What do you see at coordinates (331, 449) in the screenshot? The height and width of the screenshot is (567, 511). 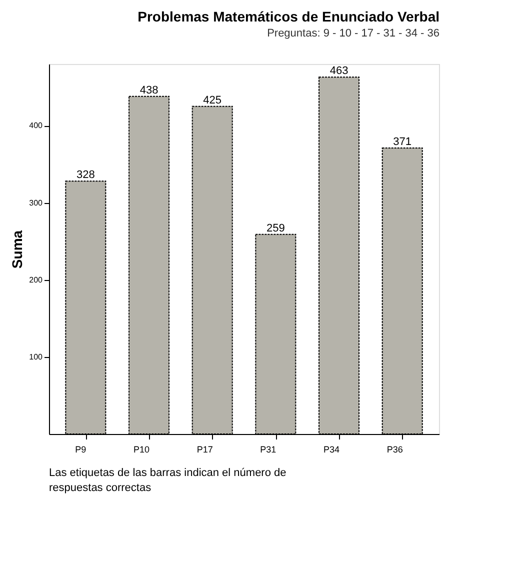 I see `x-tick-label: P34` at bounding box center [331, 449].